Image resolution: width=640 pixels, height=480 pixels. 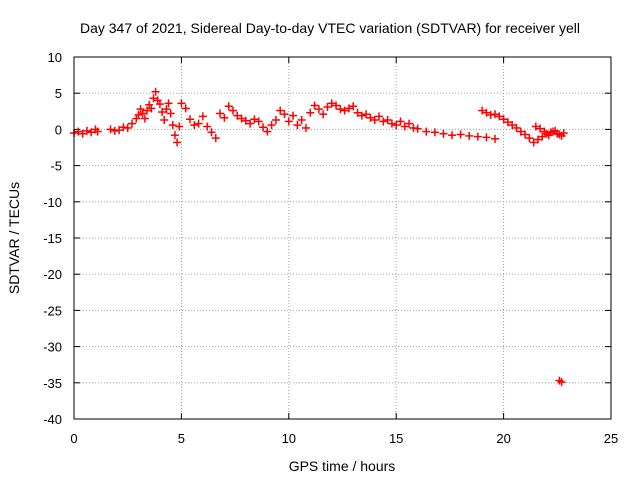 What do you see at coordinates (503, 438) in the screenshot?
I see `x-tick-label: 20` at bounding box center [503, 438].